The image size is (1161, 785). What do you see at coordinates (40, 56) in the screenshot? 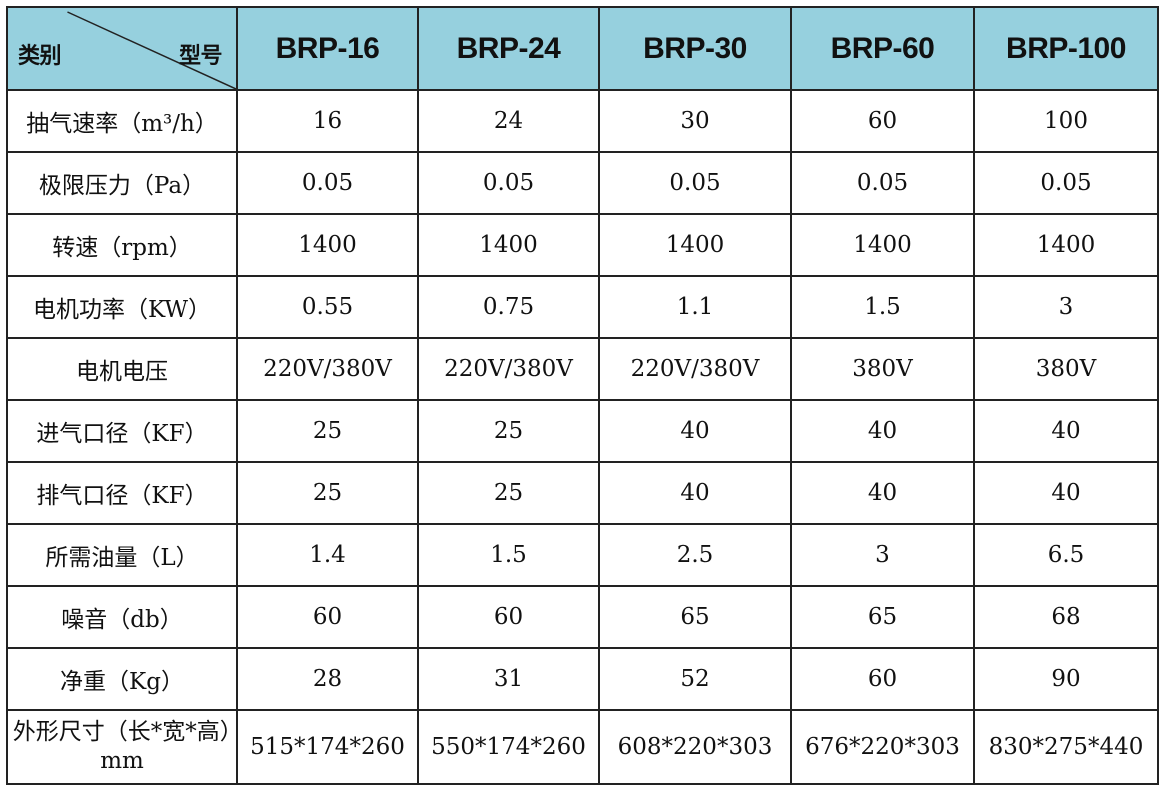
I see `corner-left: 类别` at bounding box center [40, 56].